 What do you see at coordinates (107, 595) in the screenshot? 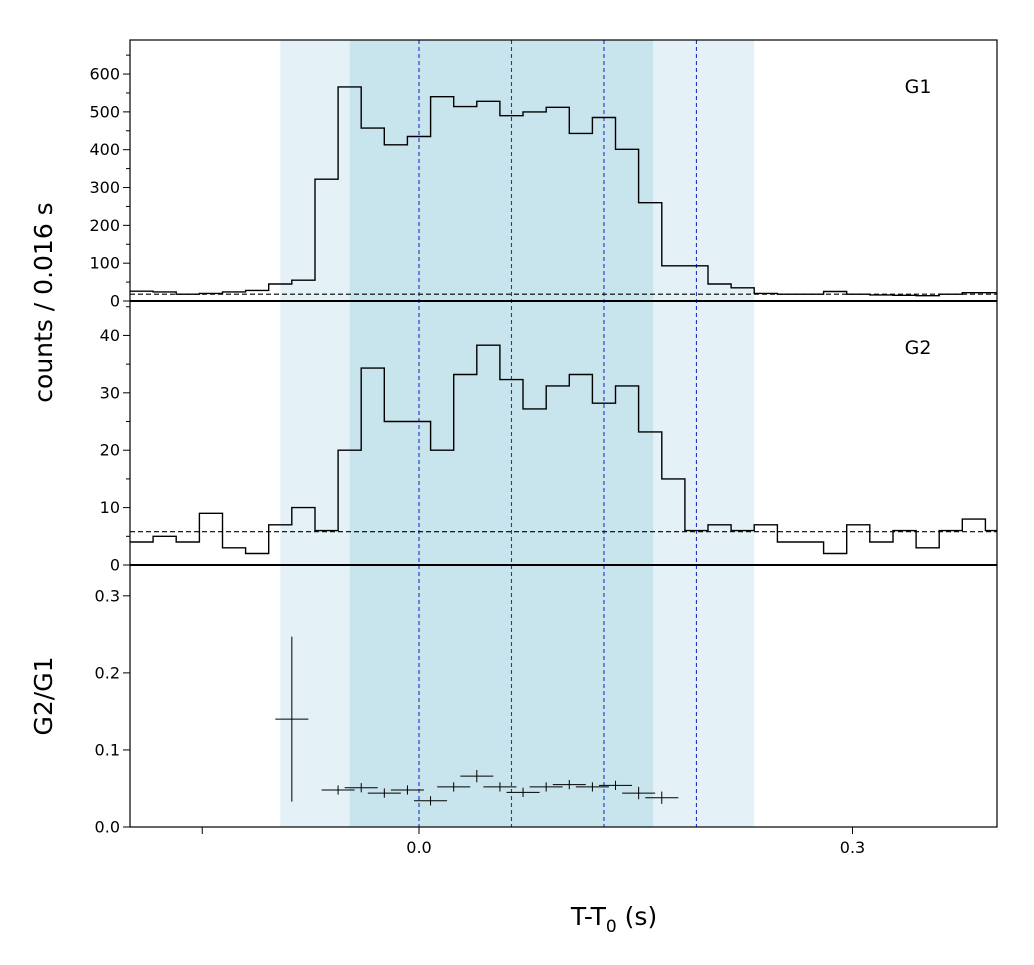
I see `ytick-label-p2-3: 0.3` at bounding box center [107, 595].